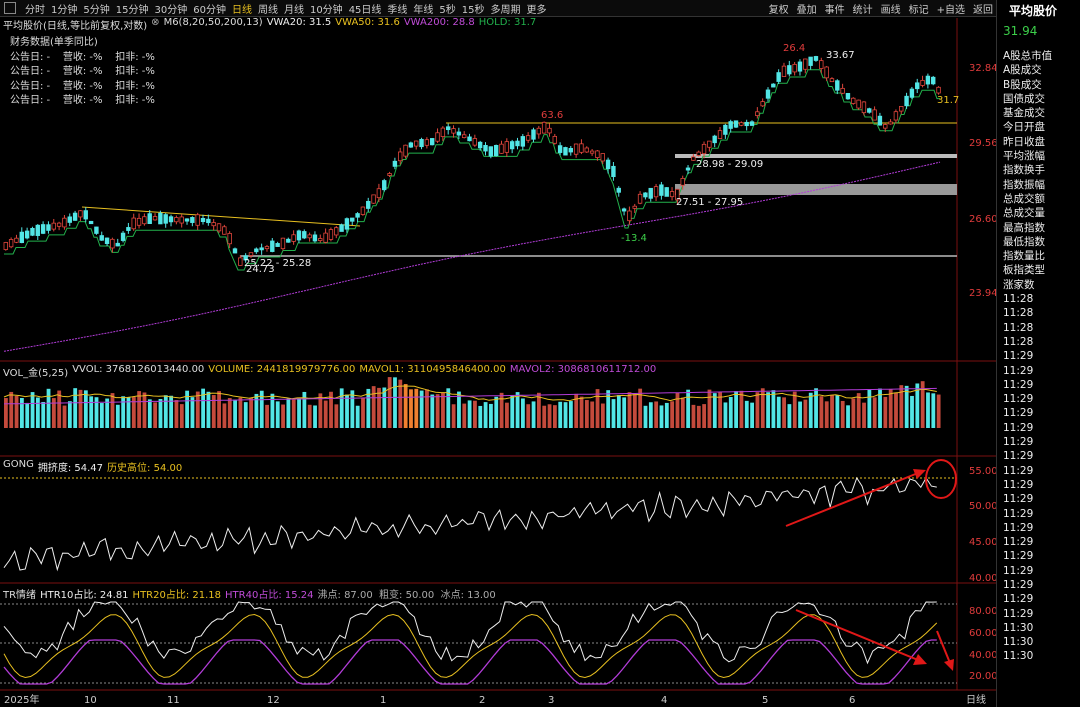 The height and width of the screenshot is (707, 1080). I want to click on toolbar-button: 叠加, so click(806, 10).